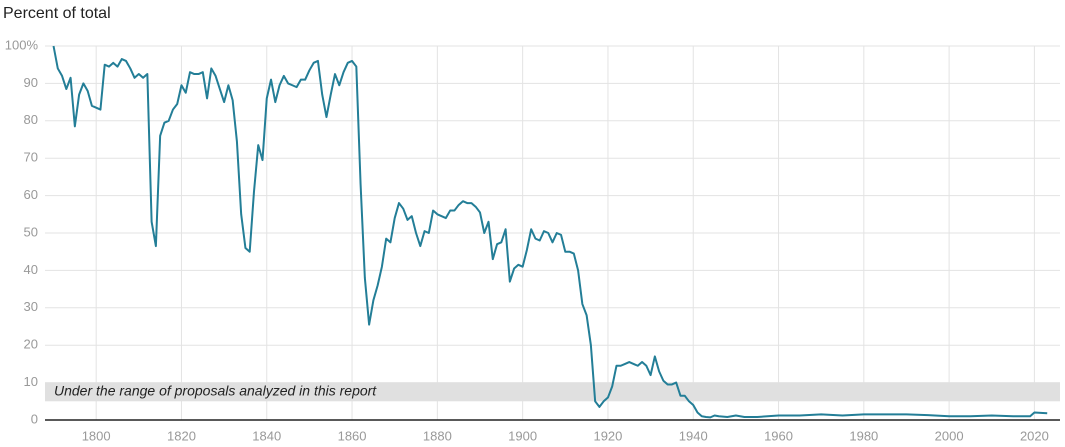  What do you see at coordinates (693, 435) in the screenshot?
I see `x-tick-label: 1940` at bounding box center [693, 435].